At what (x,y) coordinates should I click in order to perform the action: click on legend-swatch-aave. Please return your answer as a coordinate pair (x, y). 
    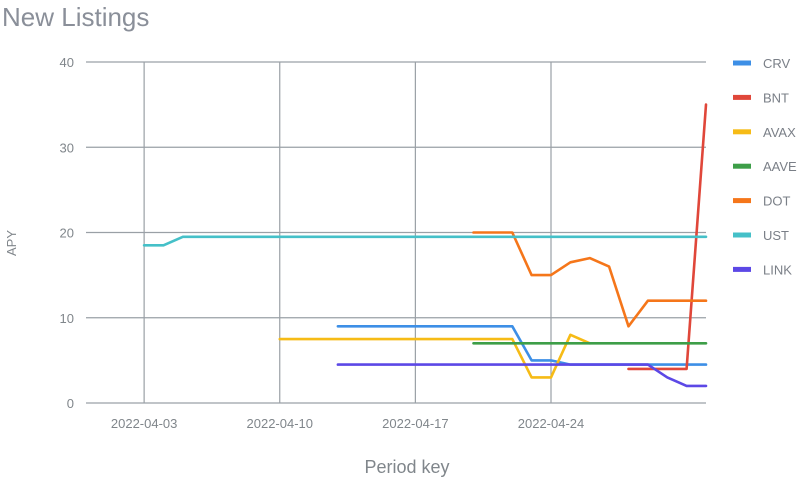
    Looking at the image, I should click on (742, 166).